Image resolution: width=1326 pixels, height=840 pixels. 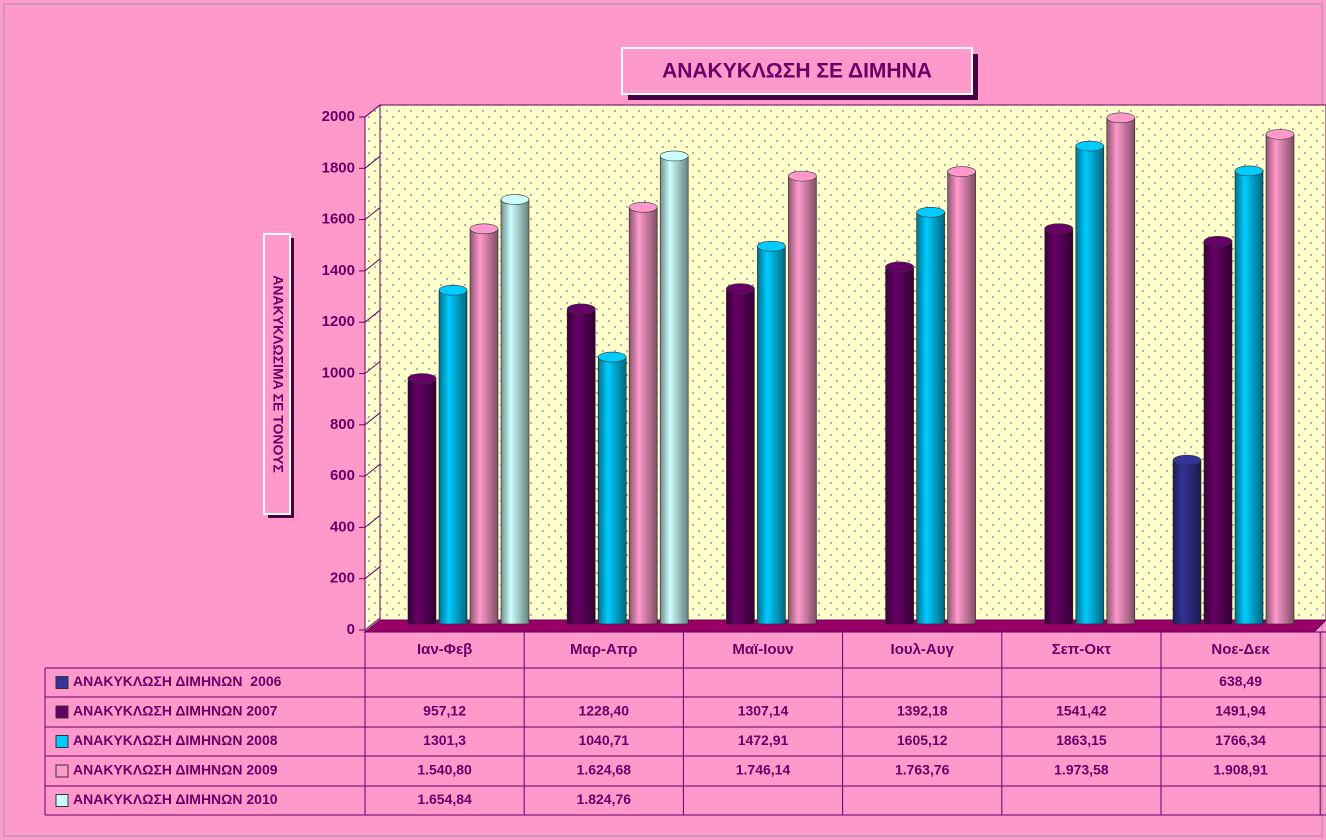 What do you see at coordinates (1240, 740) in the screenshot?
I see `table-value: 1766,34` at bounding box center [1240, 740].